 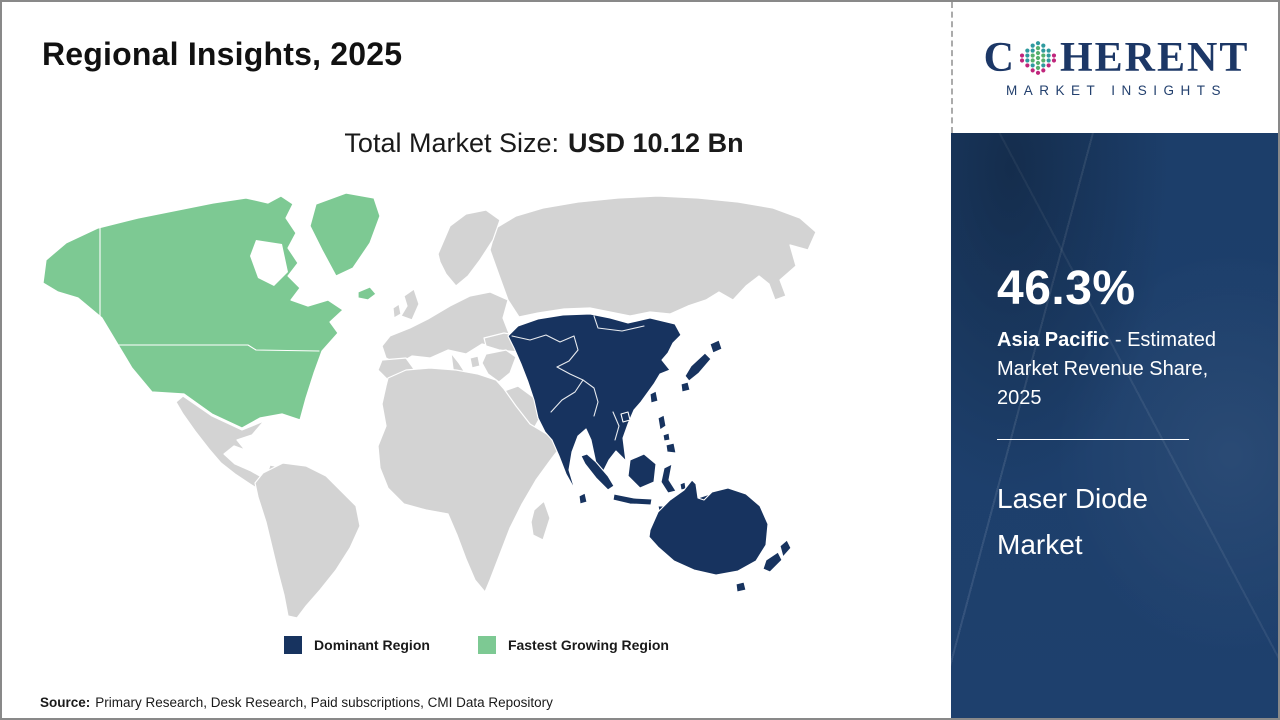 I want to click on brand-tagline: MARKET INSIGHTS, so click(x=1116, y=90).